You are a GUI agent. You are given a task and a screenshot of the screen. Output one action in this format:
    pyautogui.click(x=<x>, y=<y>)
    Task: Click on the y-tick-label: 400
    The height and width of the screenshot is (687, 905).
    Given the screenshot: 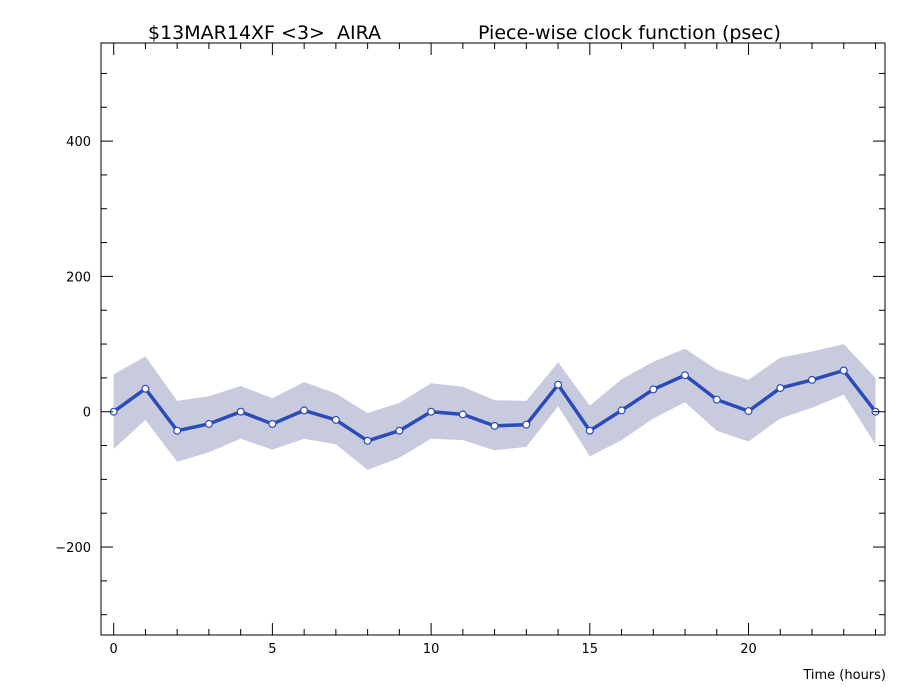 What is the action you would take?
    pyautogui.click(x=78, y=142)
    